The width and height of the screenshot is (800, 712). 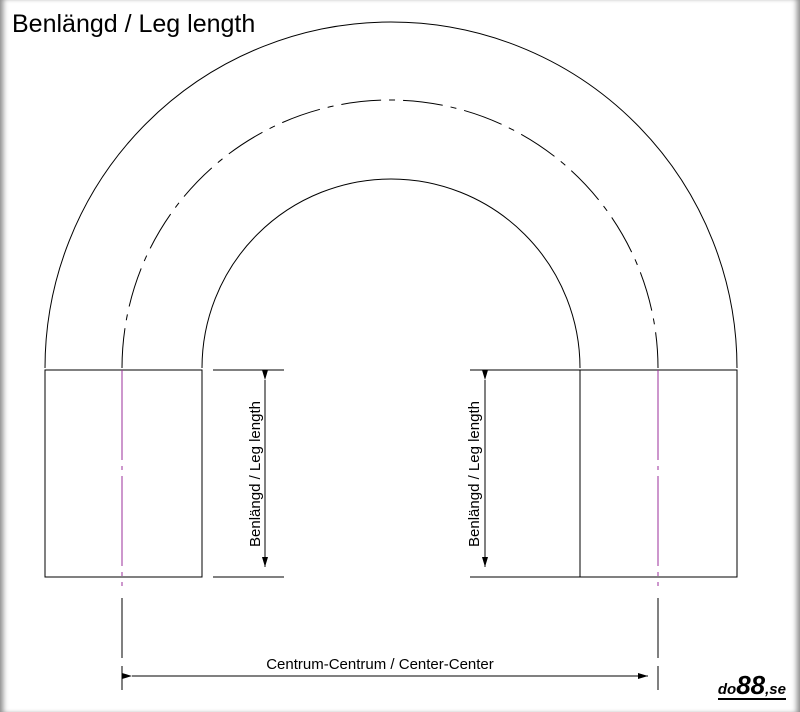 What do you see at coordinates (474, 474) in the screenshot?
I see `leg-length-label-right: Benlängd / Leg length` at bounding box center [474, 474].